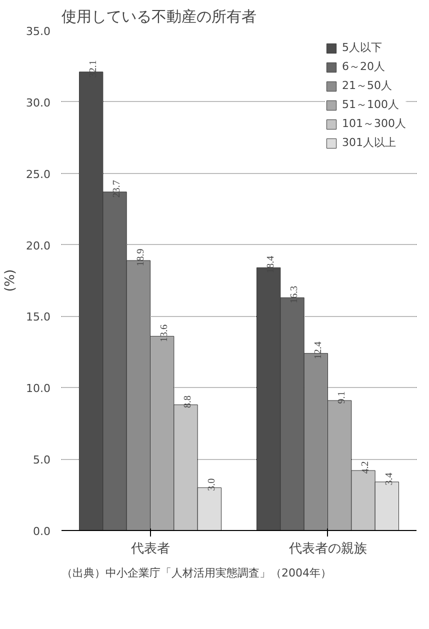  What do you see at coordinates (38, 389) in the screenshot?
I see `y-tick-label: 10.0` at bounding box center [38, 389].